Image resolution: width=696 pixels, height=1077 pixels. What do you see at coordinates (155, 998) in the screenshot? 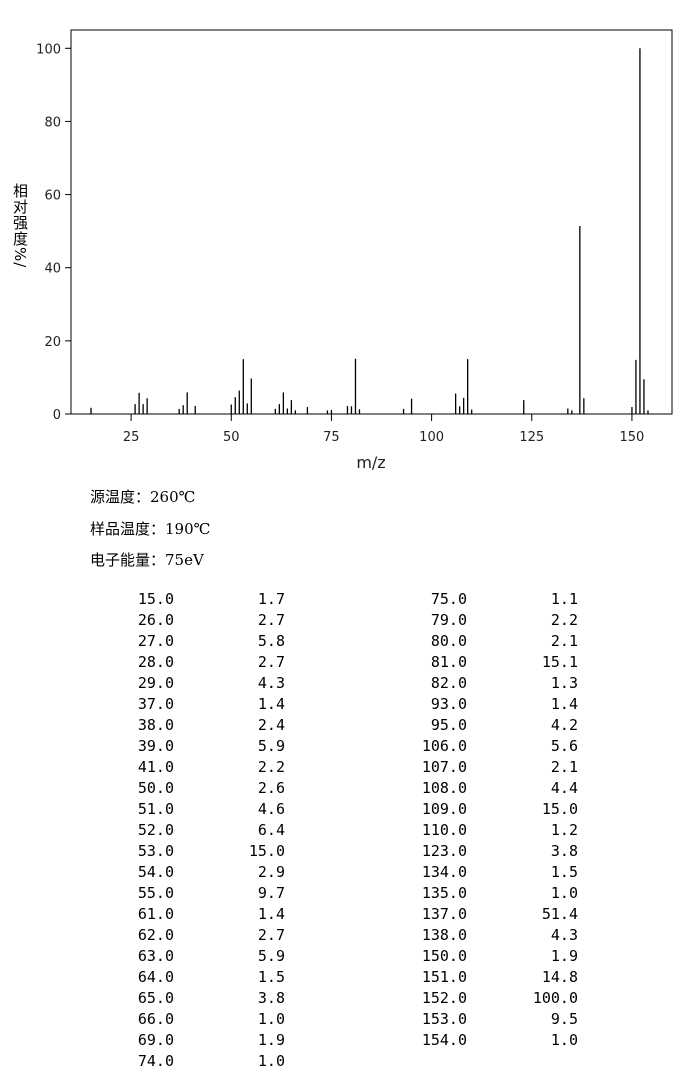
I see `mz-cell: 65.0` at bounding box center [155, 998].